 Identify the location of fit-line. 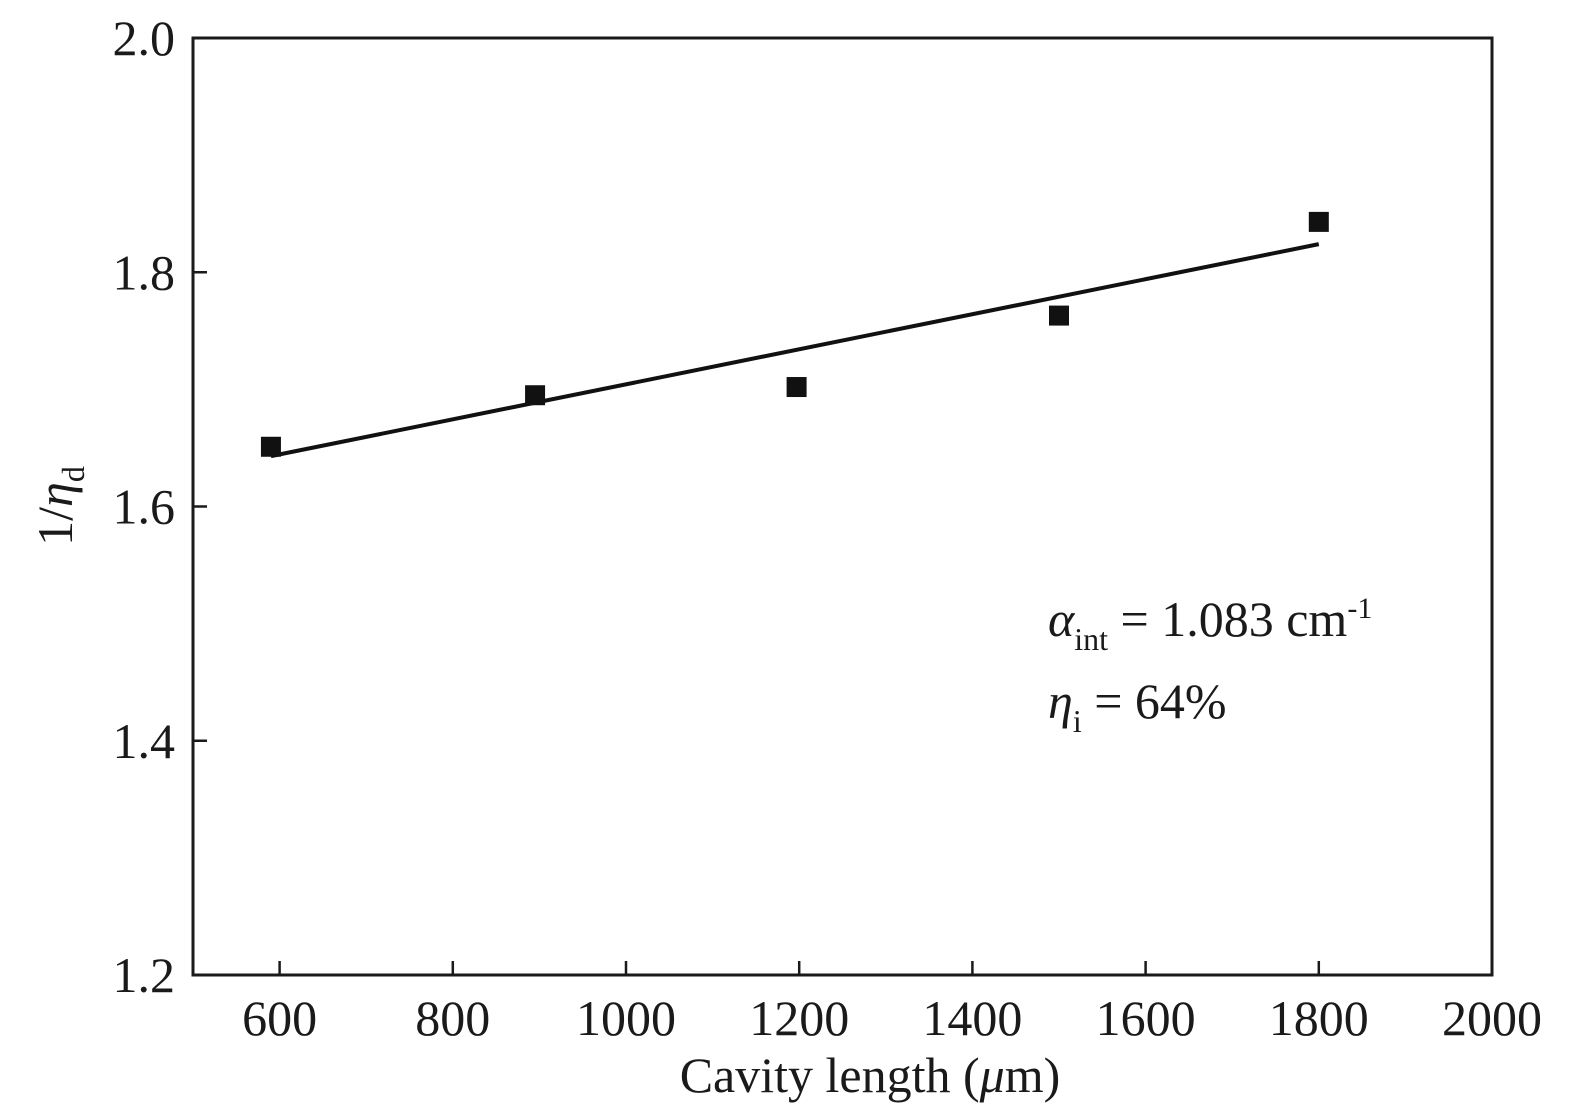
(795, 350).